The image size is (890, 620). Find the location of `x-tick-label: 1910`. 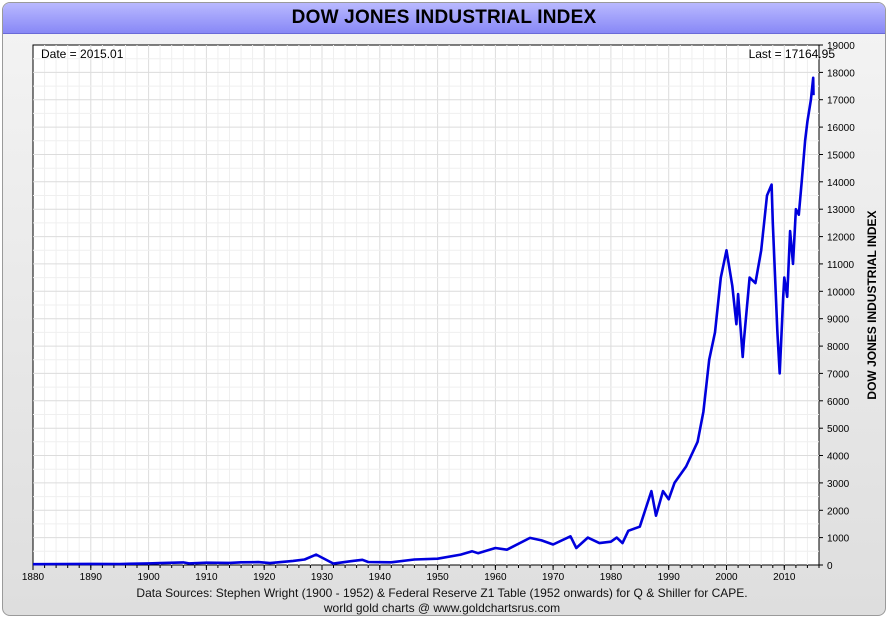

x-tick-label: 1910 is located at coordinates (206, 577).